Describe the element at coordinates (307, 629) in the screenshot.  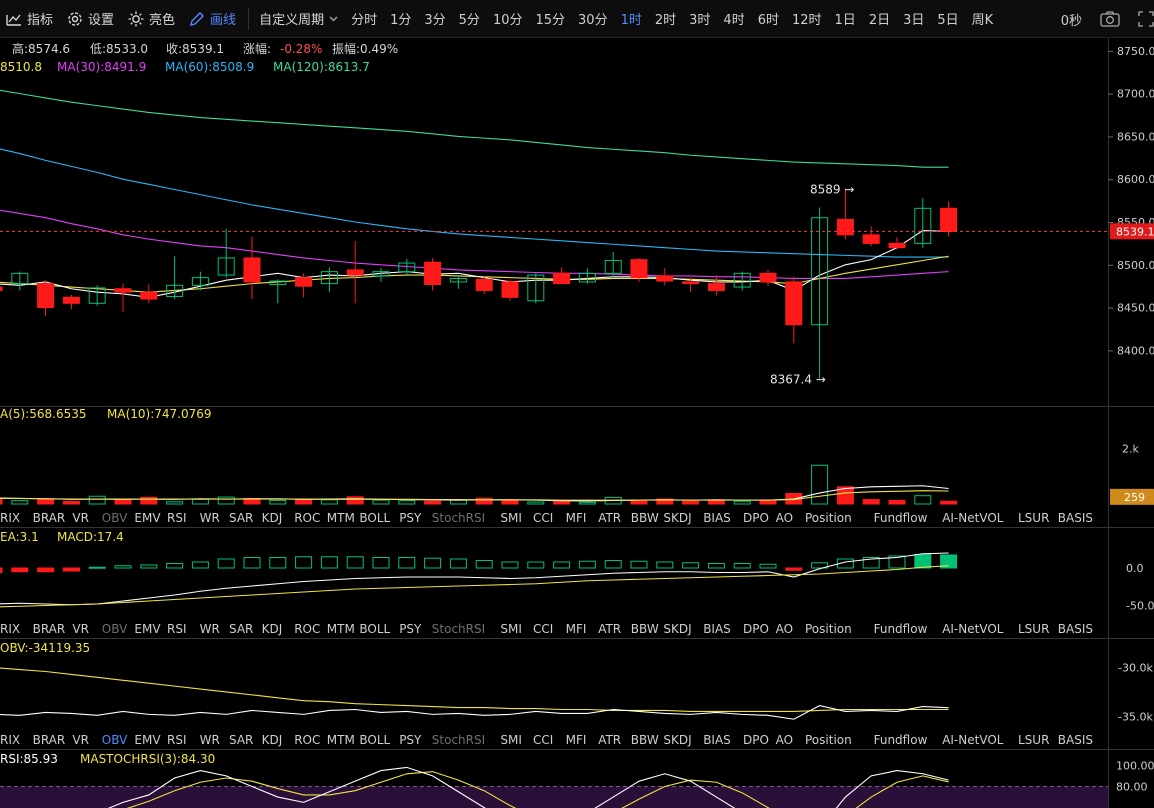
I see `macd-ind-tab-9: ROC` at that location.